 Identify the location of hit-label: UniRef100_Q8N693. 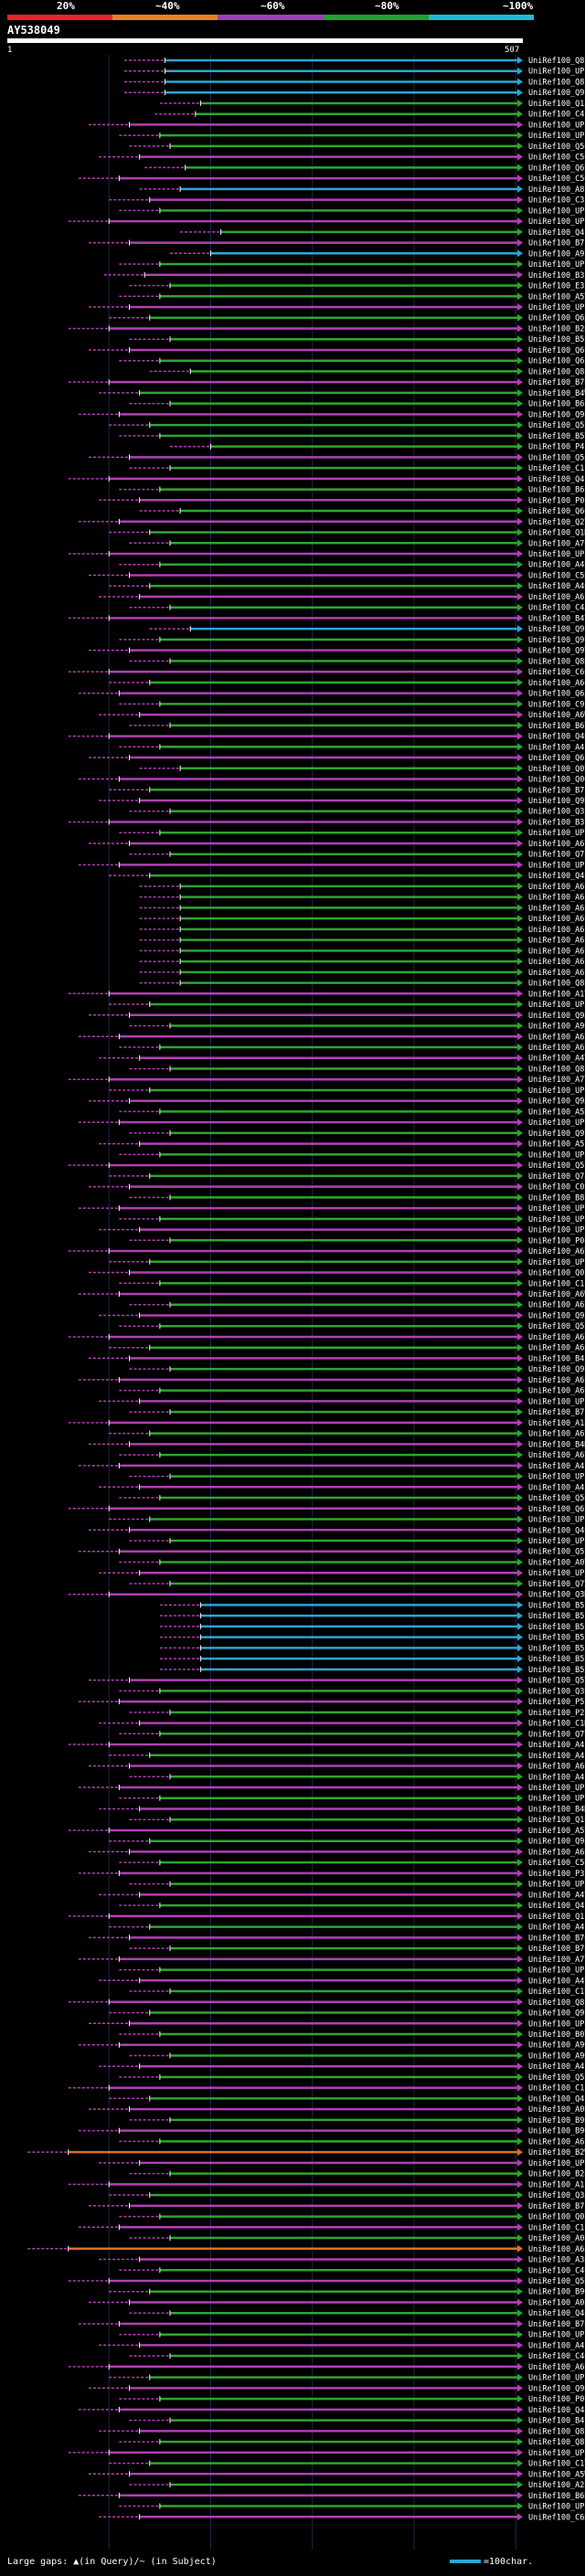
(557, 984).